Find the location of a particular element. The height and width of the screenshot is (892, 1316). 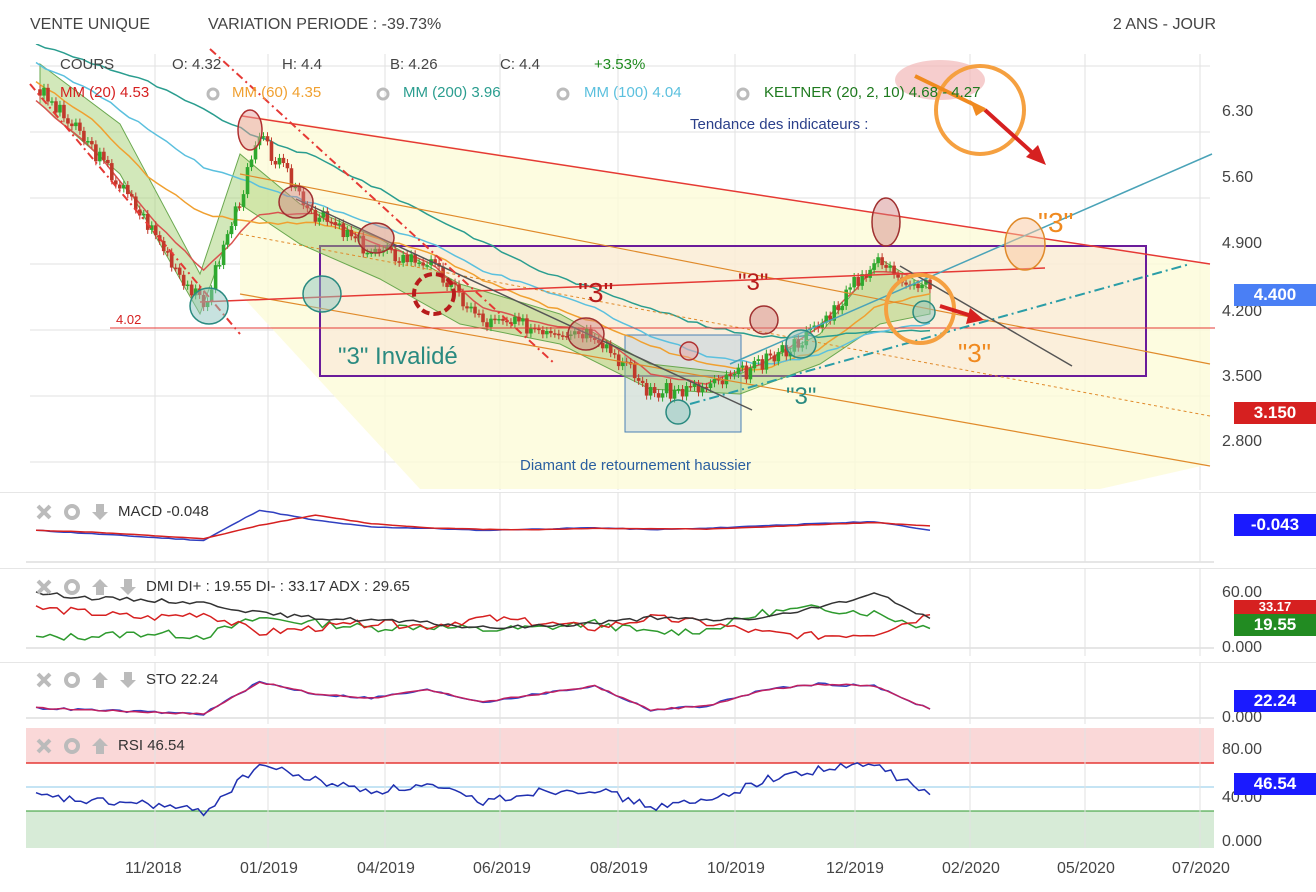

price-tick: 6.30 is located at coordinates (1237, 111).